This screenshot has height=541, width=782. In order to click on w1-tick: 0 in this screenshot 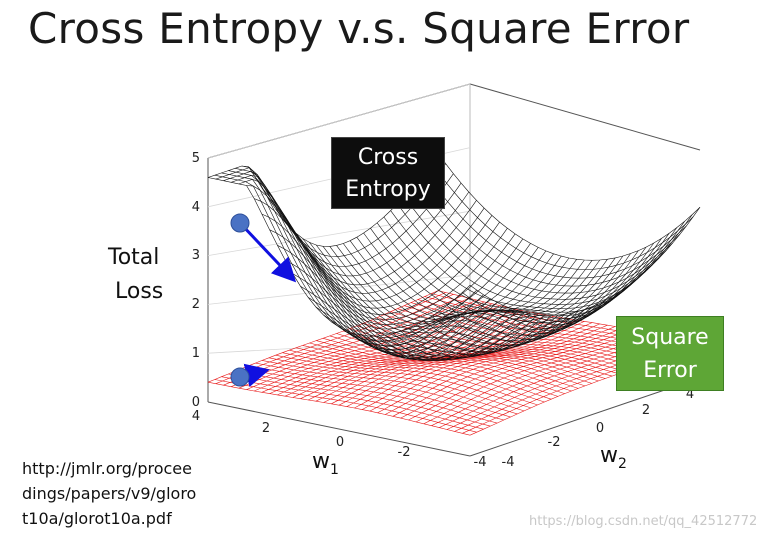, I will do `click(340, 442)`.